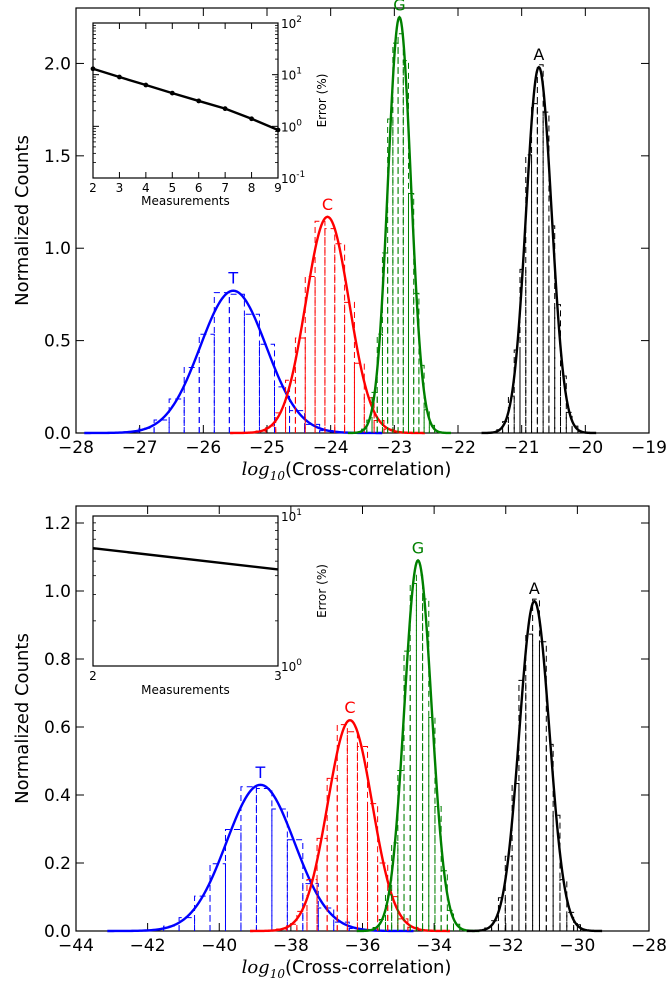 The image size is (669, 984). What do you see at coordinates (57, 157) in the screenshot?
I see `y-tick-label: 1.5` at bounding box center [57, 157].